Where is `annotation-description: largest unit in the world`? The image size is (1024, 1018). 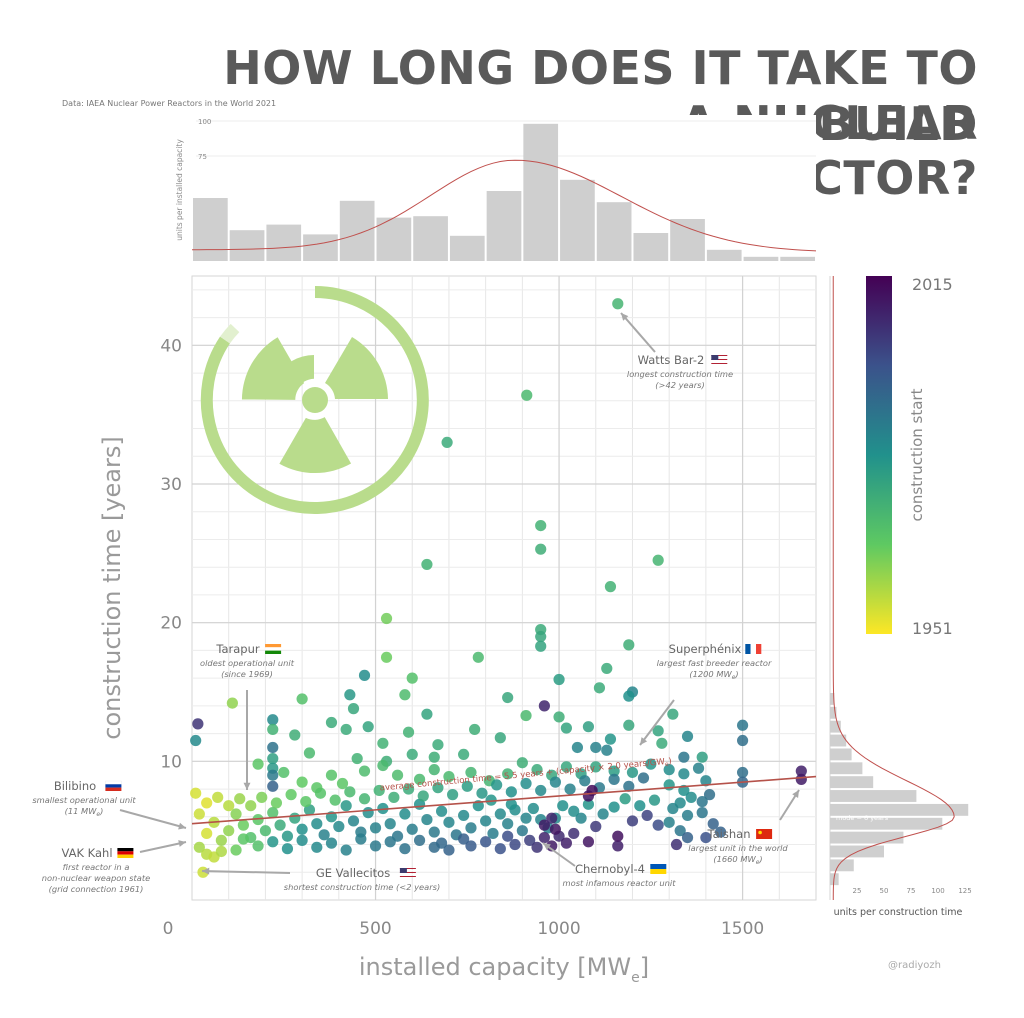
annotation-description: largest unit in the world is located at coordinates (738, 848).